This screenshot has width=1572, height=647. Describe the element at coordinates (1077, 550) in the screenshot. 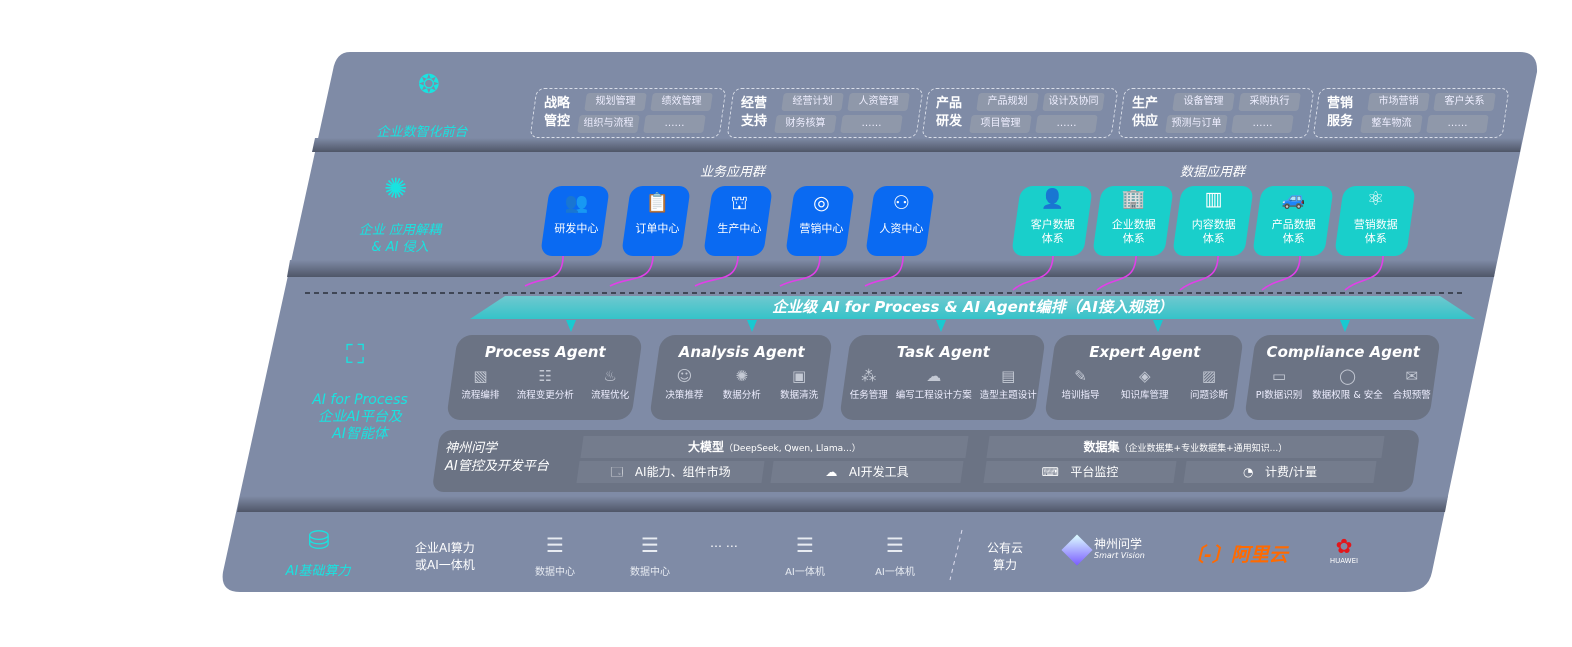

I see `diamond-logo-icon` at that location.